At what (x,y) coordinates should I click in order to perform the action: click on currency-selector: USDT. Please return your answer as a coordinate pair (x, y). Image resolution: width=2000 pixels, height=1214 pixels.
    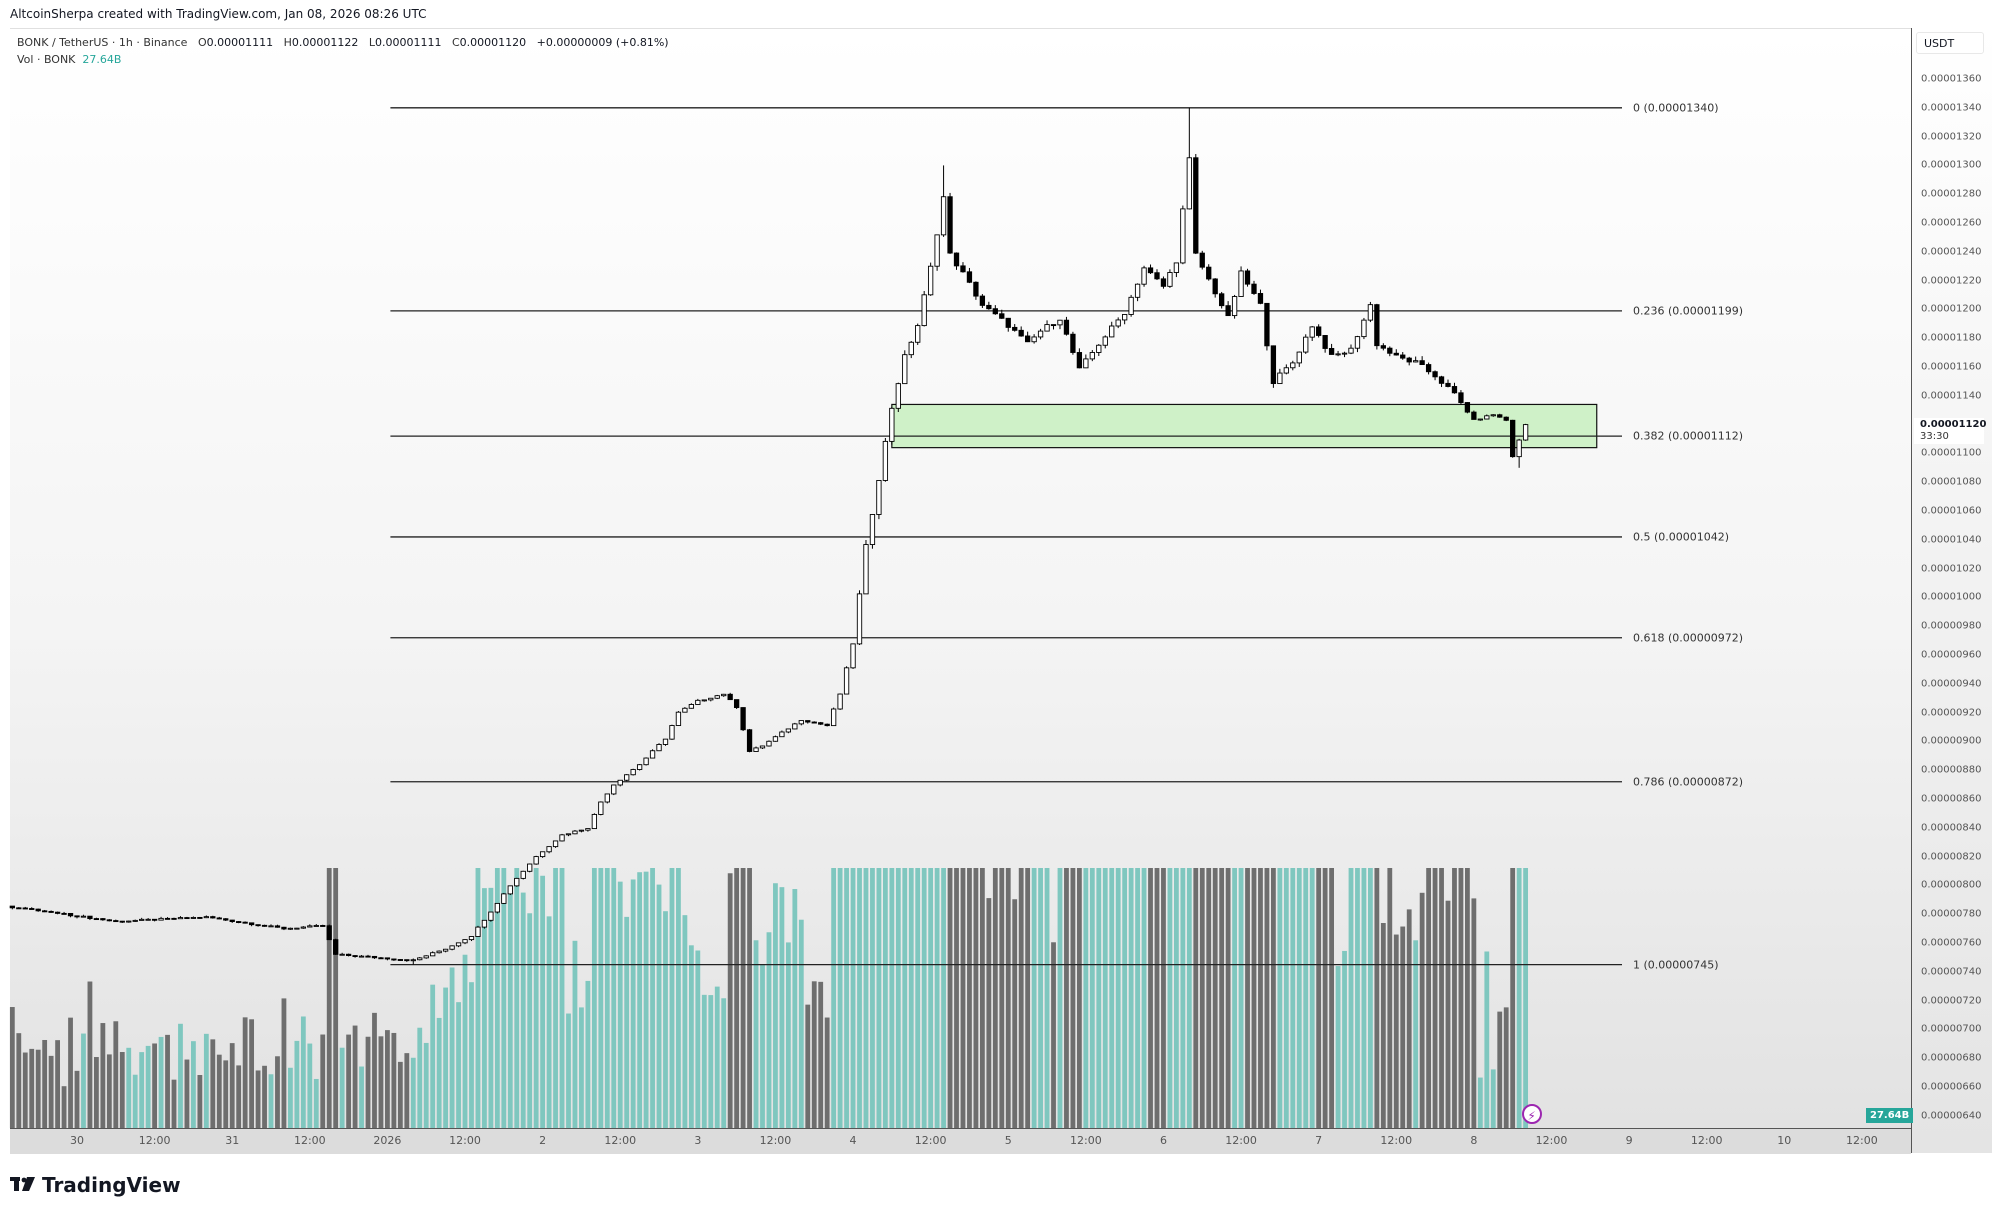
    Looking at the image, I should click on (1950, 43).